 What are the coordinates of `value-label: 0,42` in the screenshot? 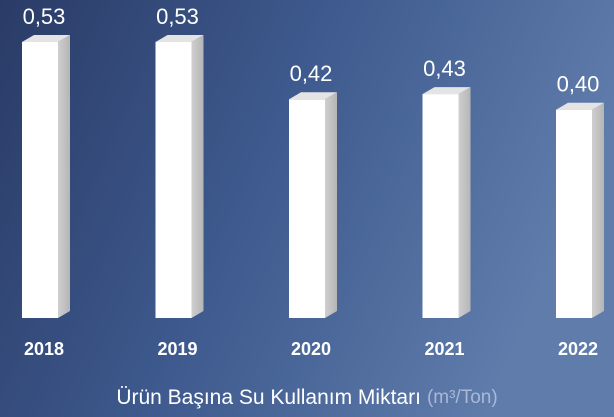 It's located at (311, 73).